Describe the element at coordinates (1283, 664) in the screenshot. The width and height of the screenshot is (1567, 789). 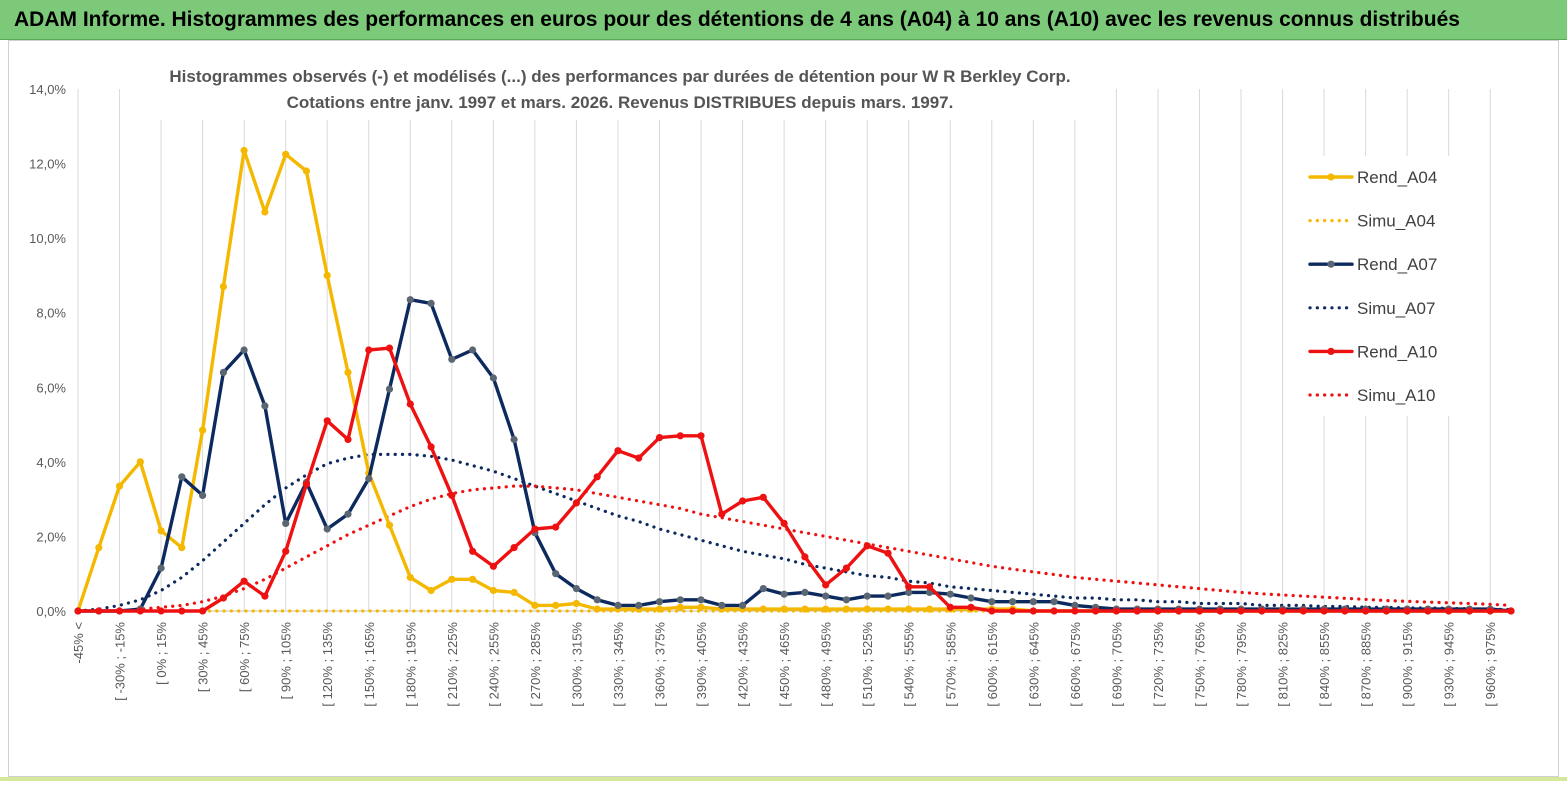
I see `x-tick-label: [ 810% ; 825%` at that location.